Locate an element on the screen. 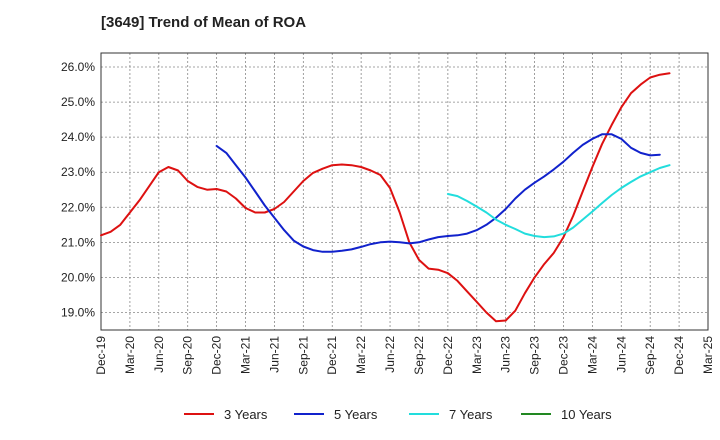  x-tick-label: Dec-23 is located at coordinates (563, 355).